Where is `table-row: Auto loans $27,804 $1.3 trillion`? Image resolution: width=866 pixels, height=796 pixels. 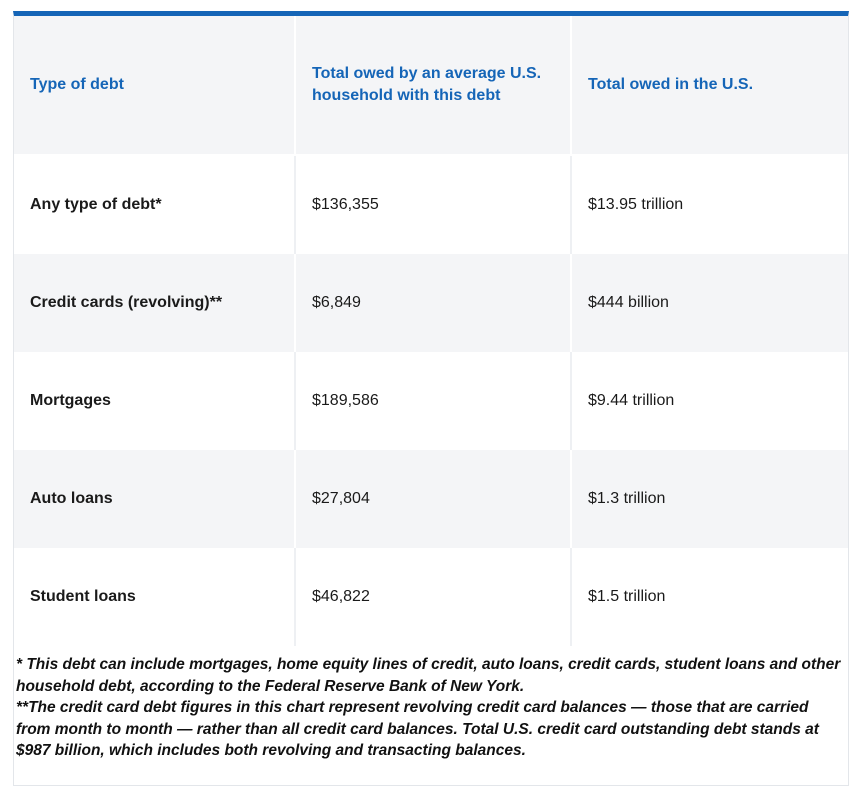 table-row: Auto loans $27,804 $1.3 trillion is located at coordinates (431, 499).